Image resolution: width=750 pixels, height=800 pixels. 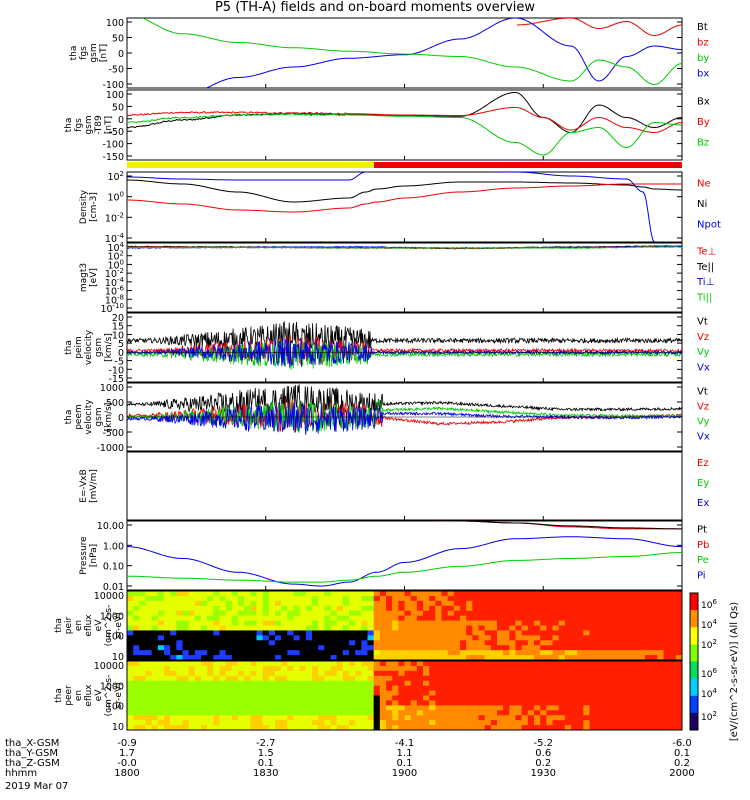 What do you see at coordinates (706, 252) in the screenshot?
I see `legend-Te⊥: Te⊥` at bounding box center [706, 252].